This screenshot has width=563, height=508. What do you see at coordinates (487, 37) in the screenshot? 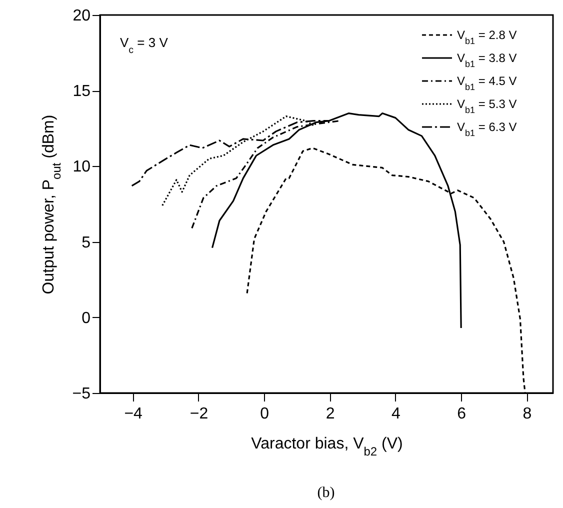
I see `legend-label: V$_{b1}$ = 2.8 V` at bounding box center [487, 37].